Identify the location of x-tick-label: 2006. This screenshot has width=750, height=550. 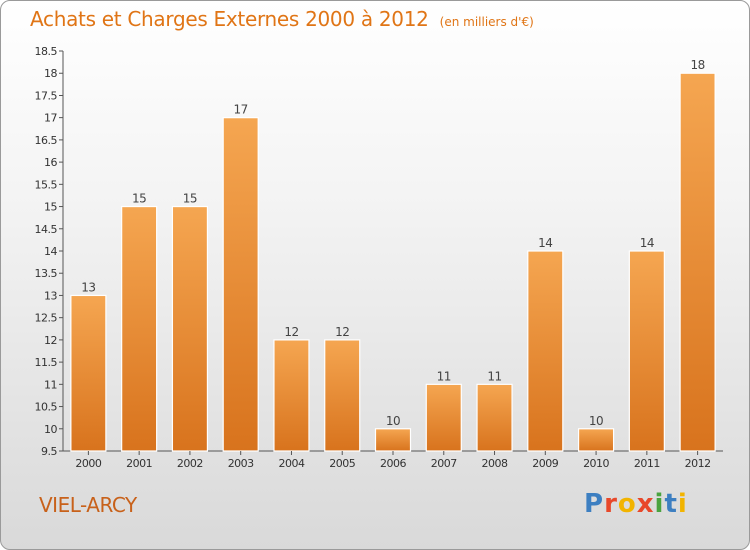
(393, 463).